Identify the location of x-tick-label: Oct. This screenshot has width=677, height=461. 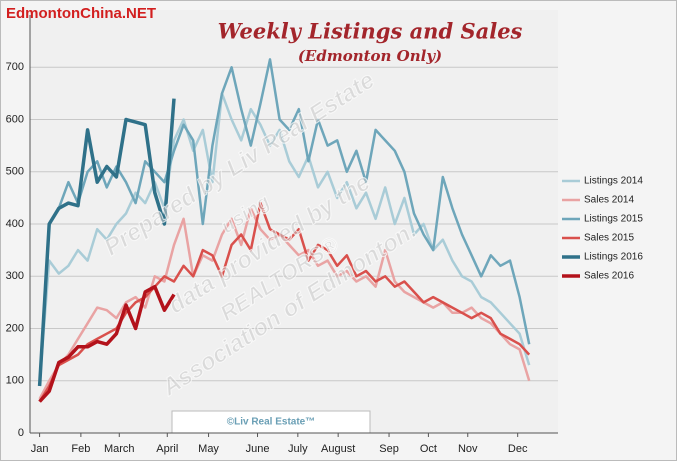
(428, 449).